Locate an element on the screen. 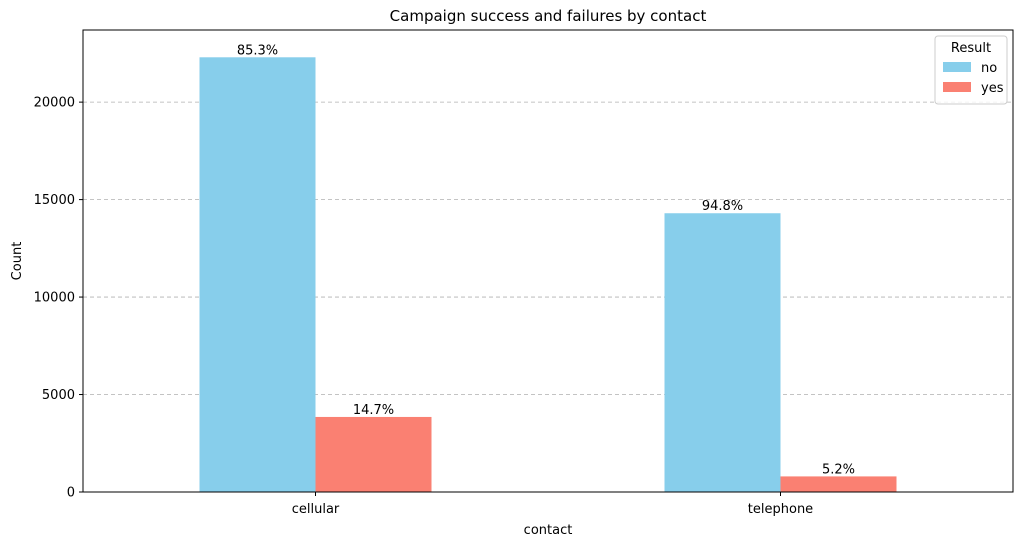 The image size is (1023, 545). y-tick-label: 0 is located at coordinates (71, 493).